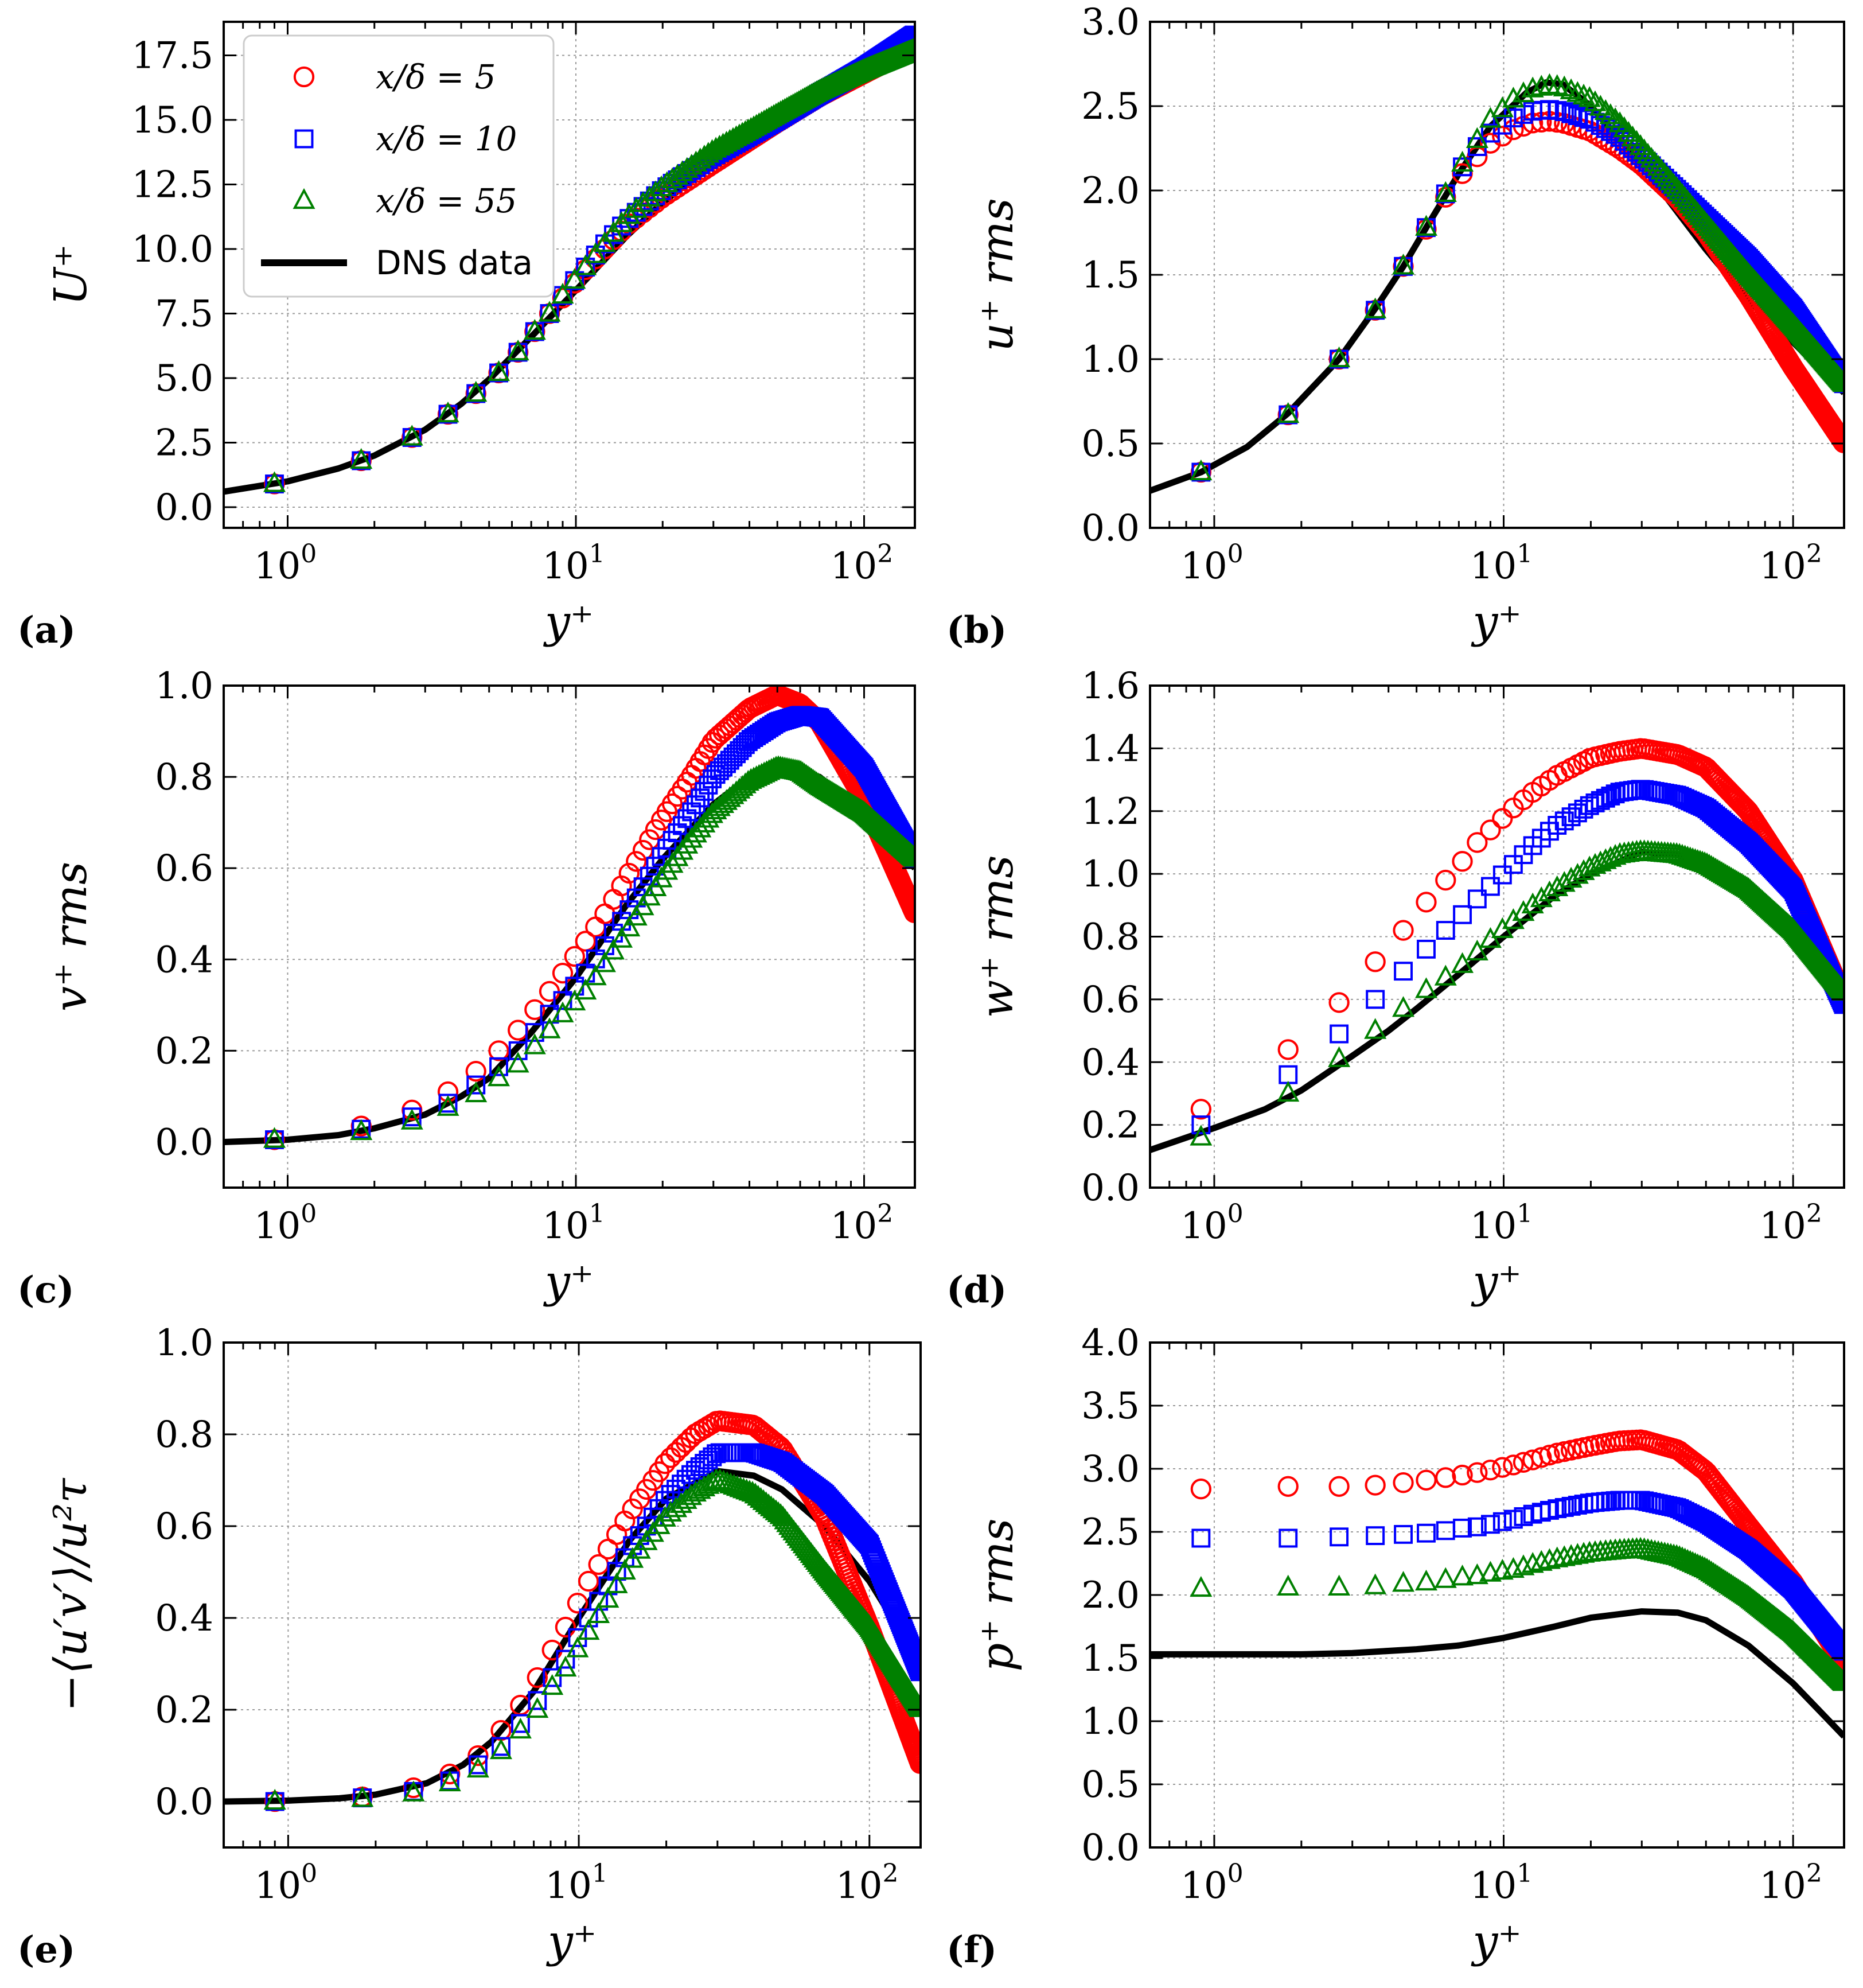 This screenshot has width=1863, height=1988. Describe the element at coordinates (1110, 686) in the screenshot. I see `y-tick-label: 1.6` at that location.